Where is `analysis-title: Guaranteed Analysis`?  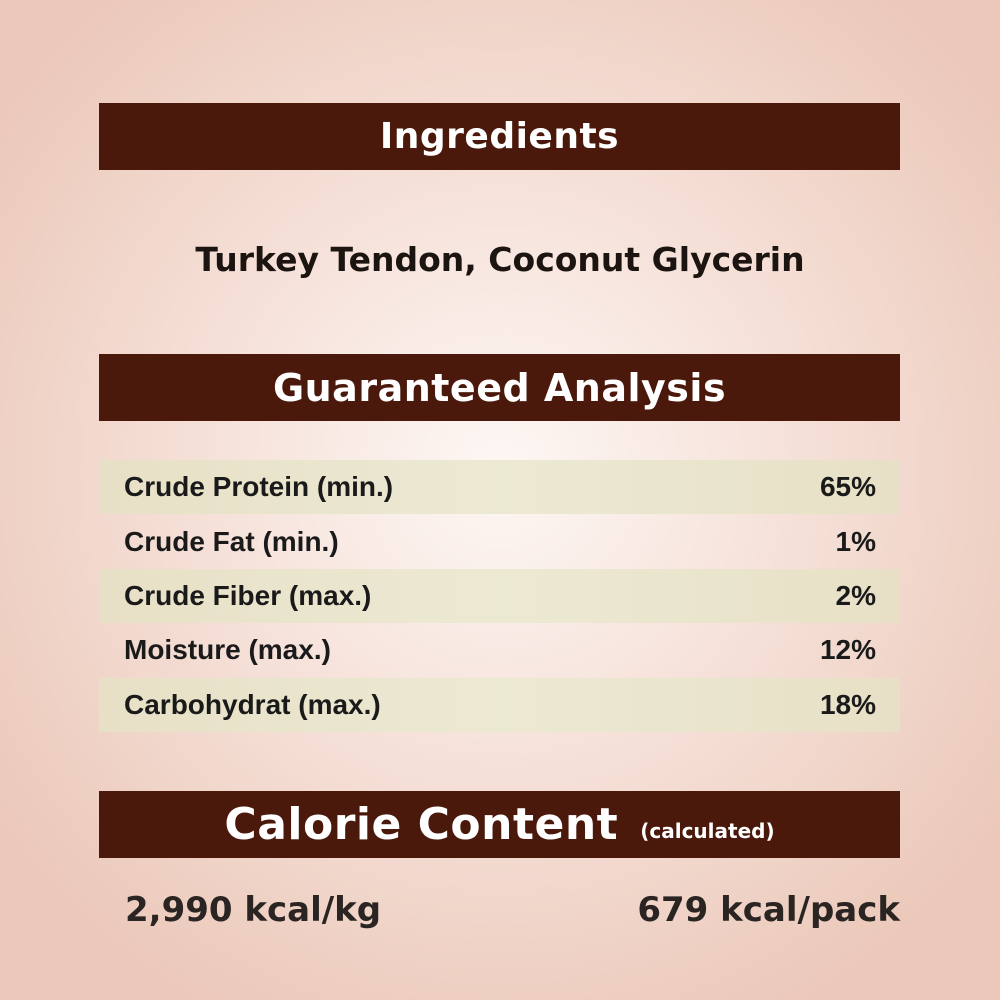 analysis-title: Guaranteed Analysis is located at coordinates (499, 387).